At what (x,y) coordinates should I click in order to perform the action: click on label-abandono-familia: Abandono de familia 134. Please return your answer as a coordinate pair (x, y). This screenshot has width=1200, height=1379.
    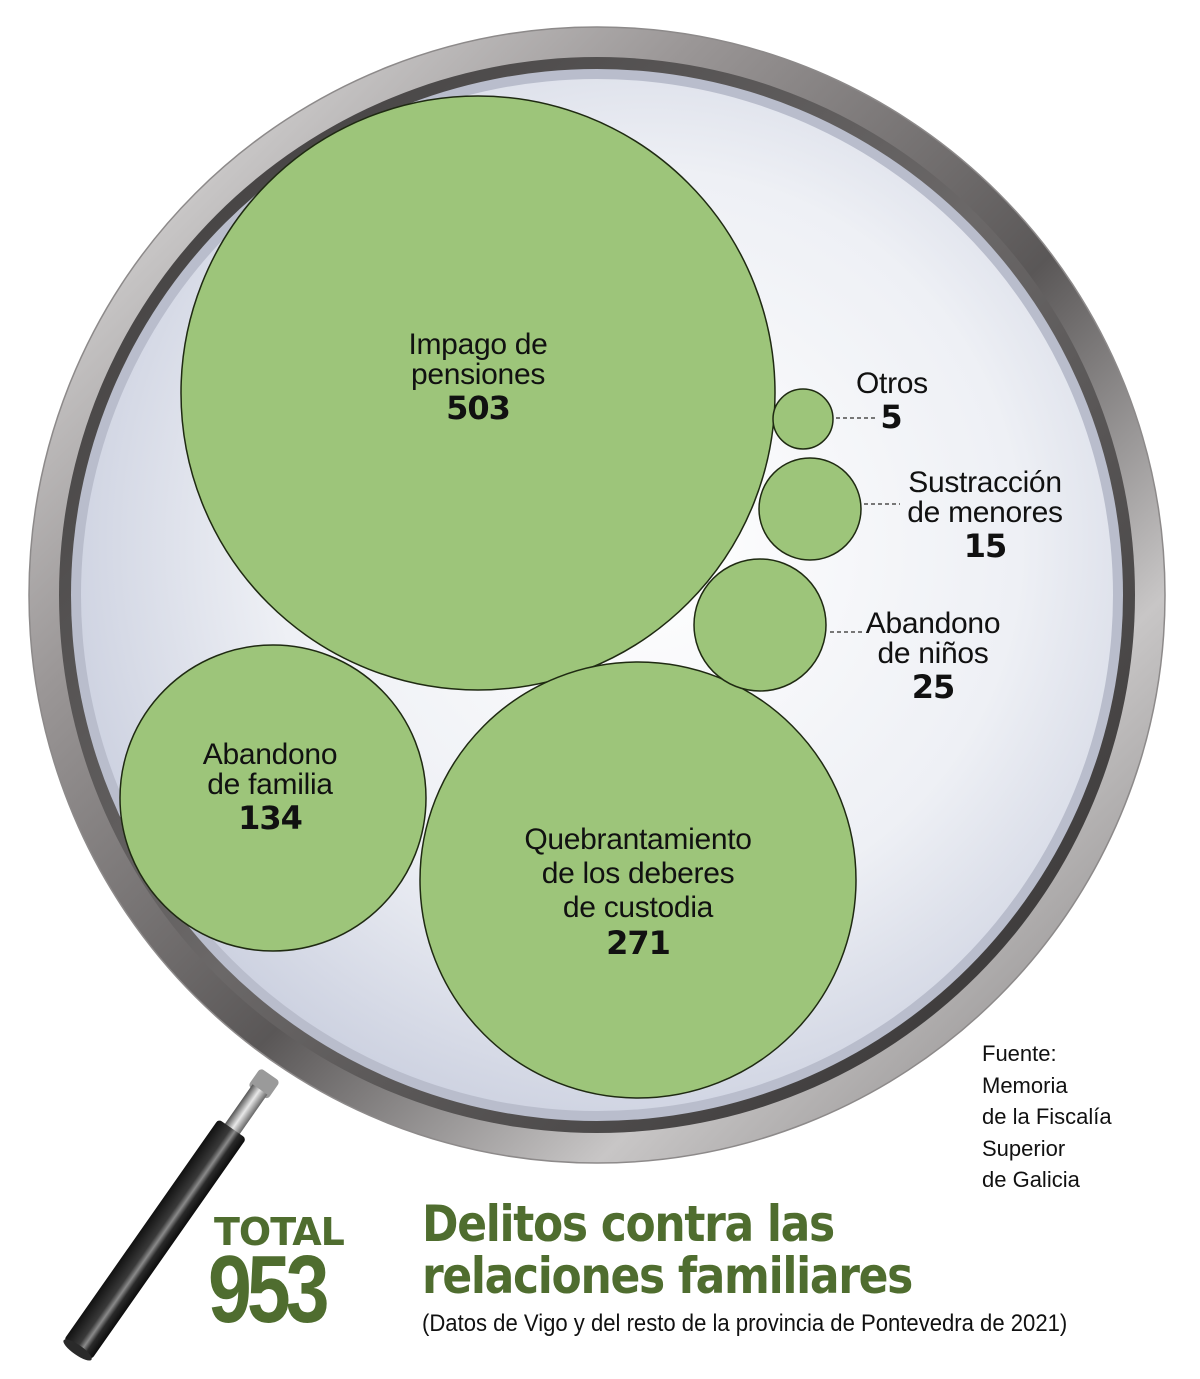
    Looking at the image, I should click on (270, 787).